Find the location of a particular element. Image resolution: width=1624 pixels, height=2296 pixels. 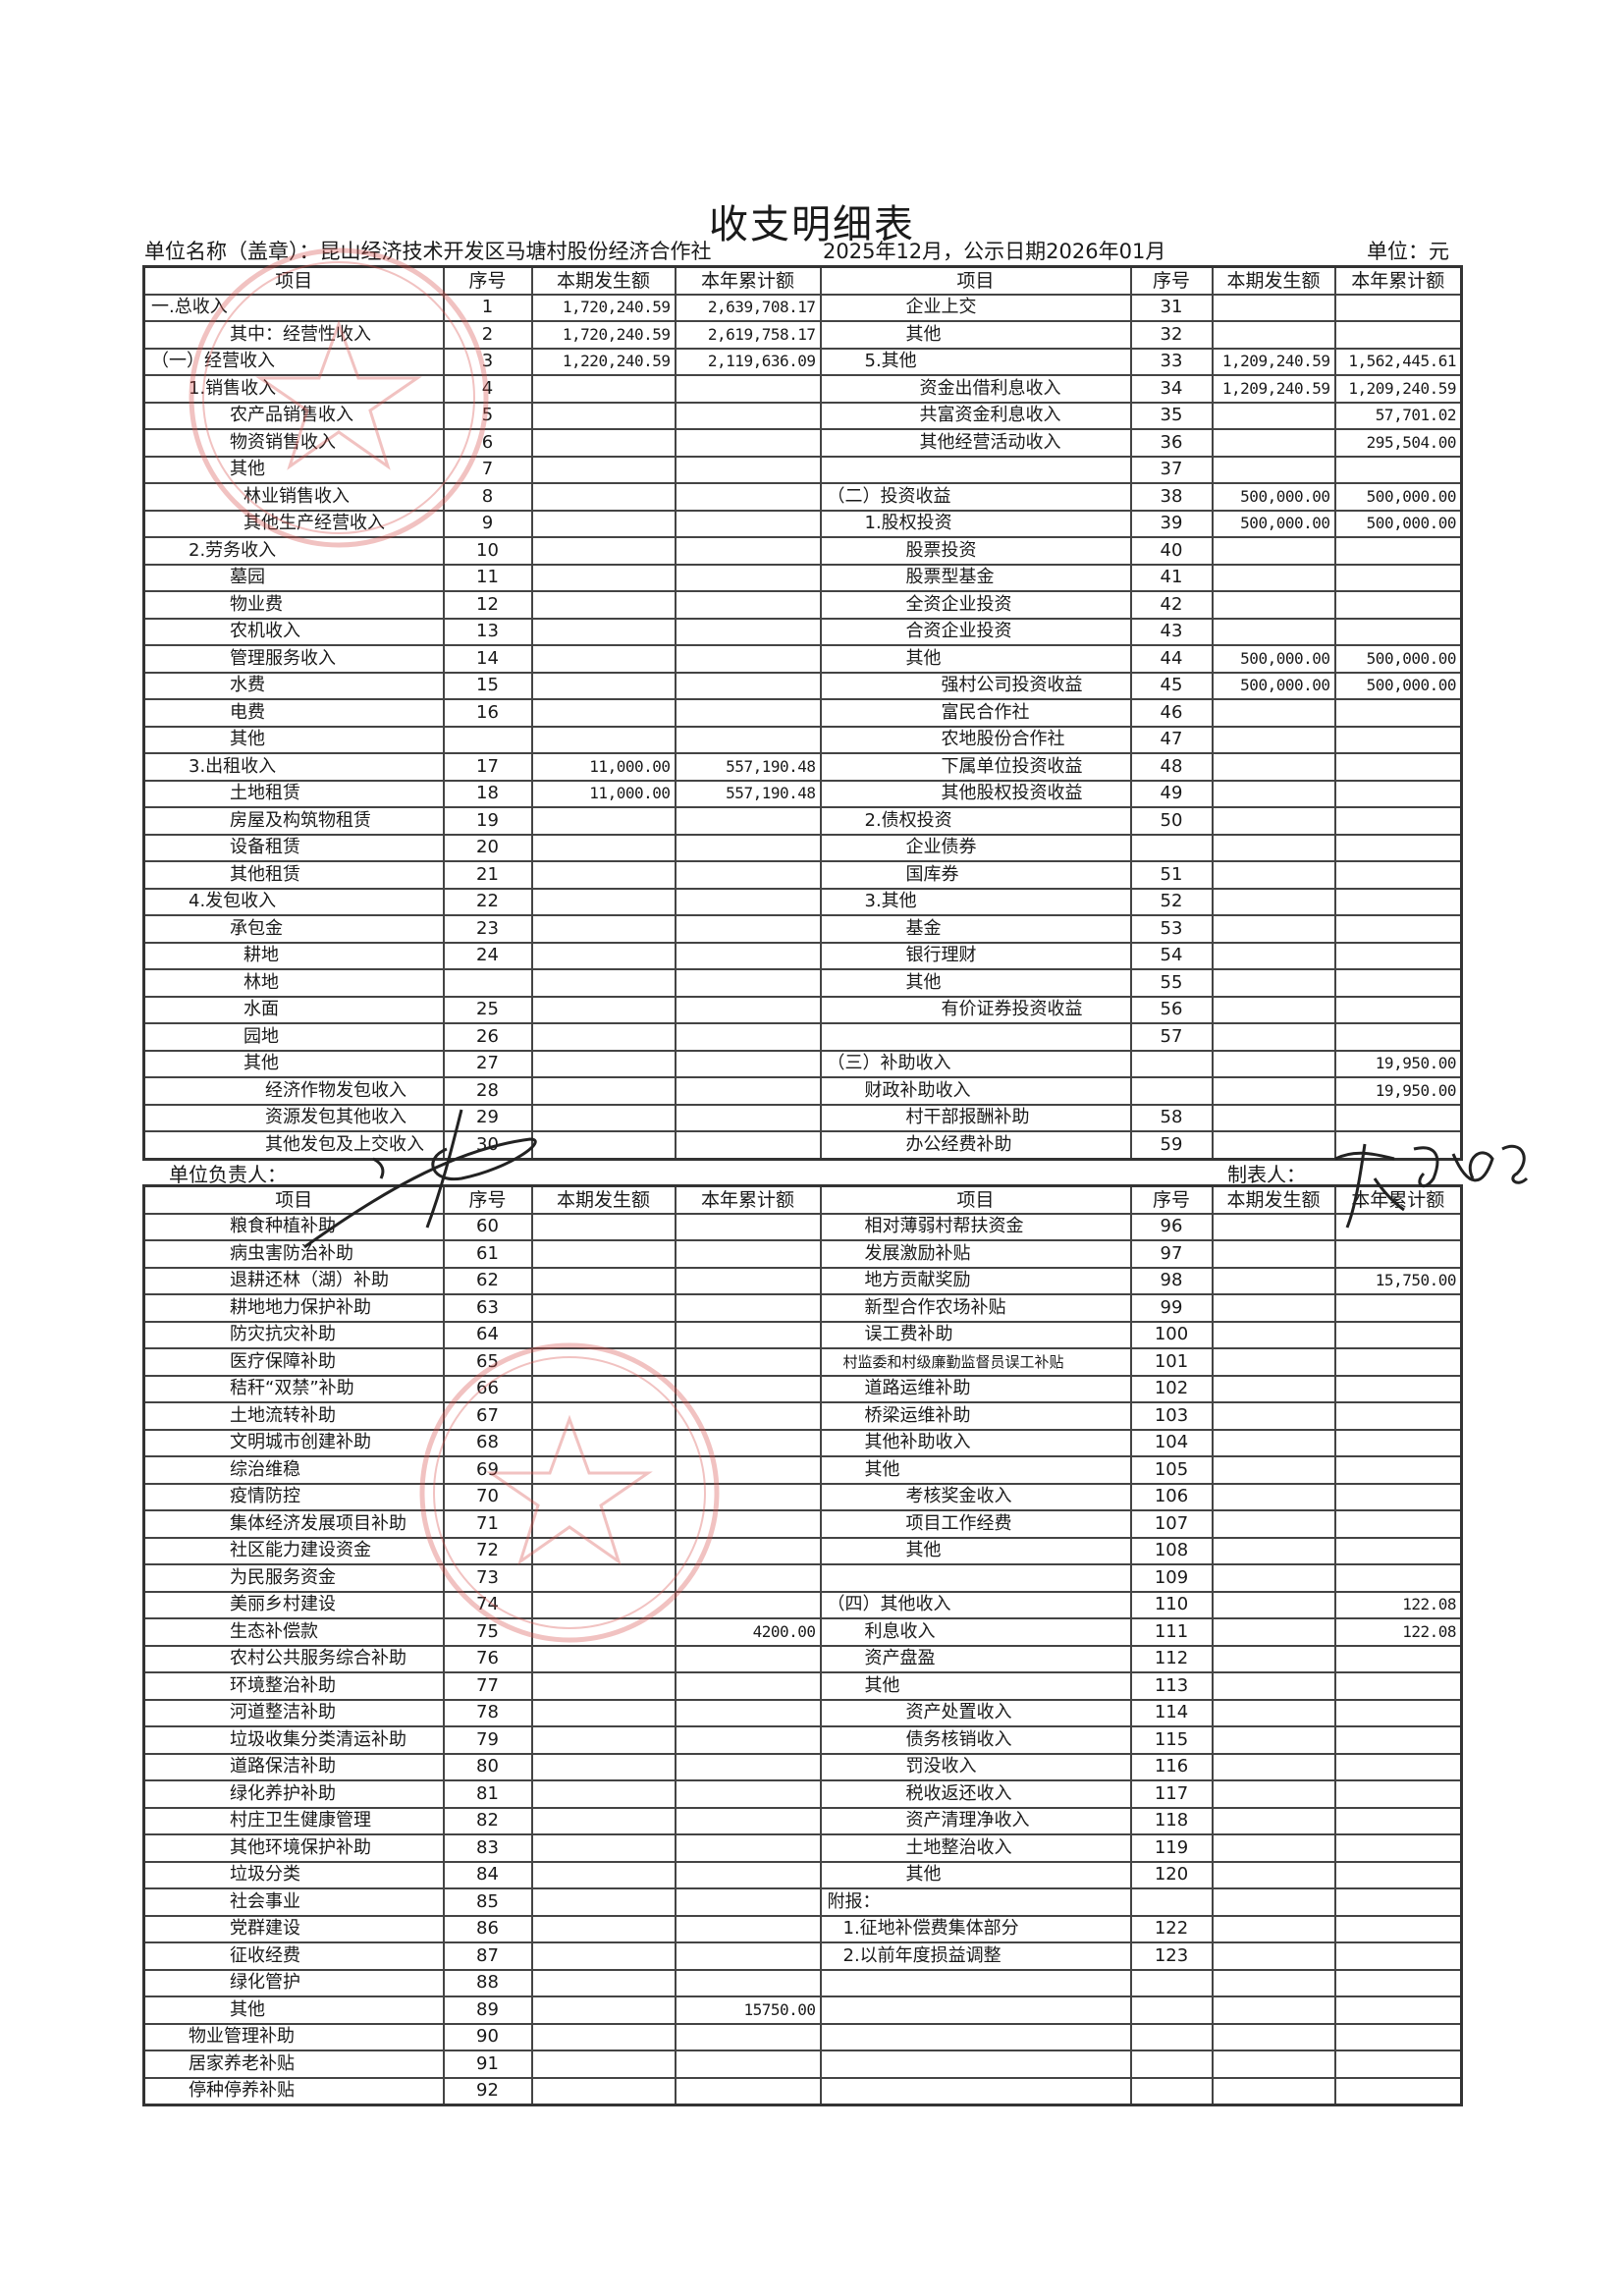

left-sequence-number: 67 is located at coordinates (487, 1416).